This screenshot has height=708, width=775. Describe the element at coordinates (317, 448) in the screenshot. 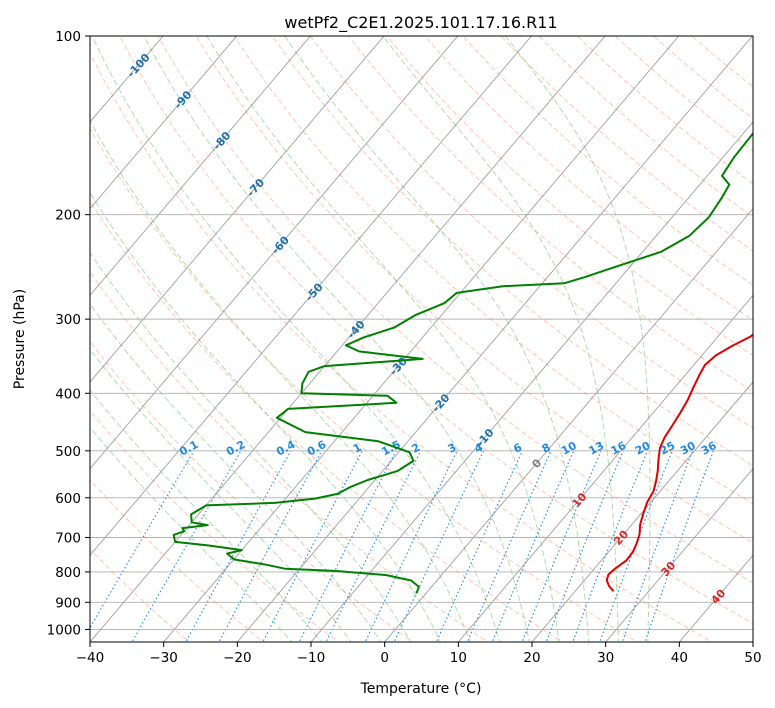

I see `mixing-ratio-label: 0.6` at that location.